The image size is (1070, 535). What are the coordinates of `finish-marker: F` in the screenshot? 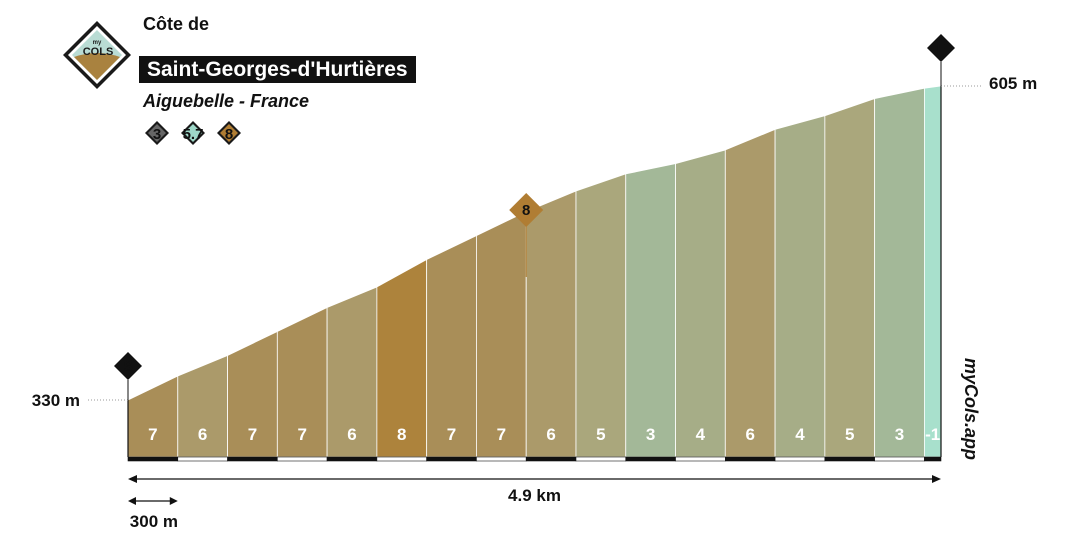 It's located at (941, 60).